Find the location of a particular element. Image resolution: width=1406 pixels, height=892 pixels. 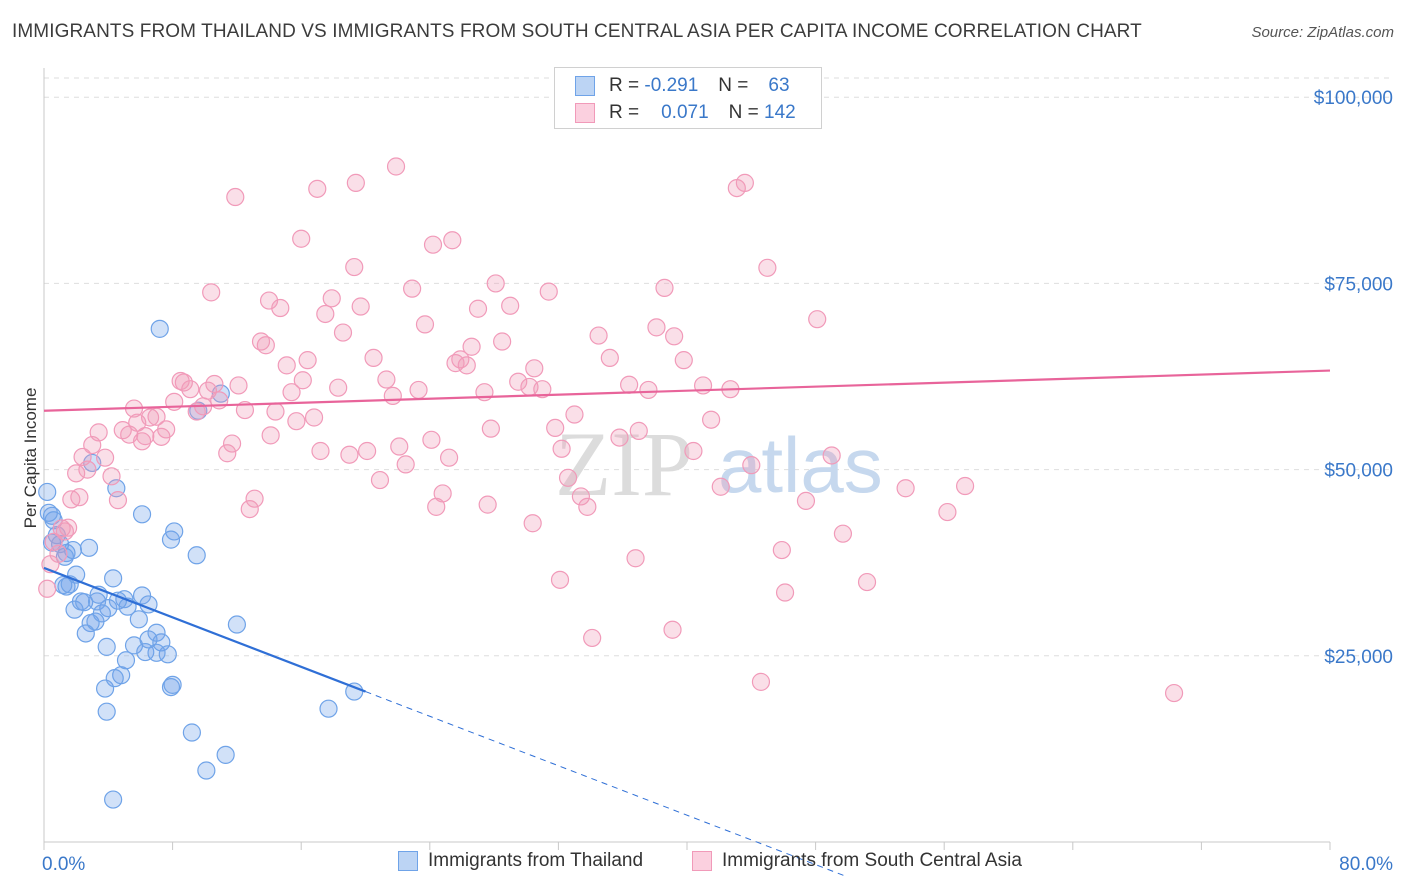

trend-line-series0 is located at coordinates (204, 629).